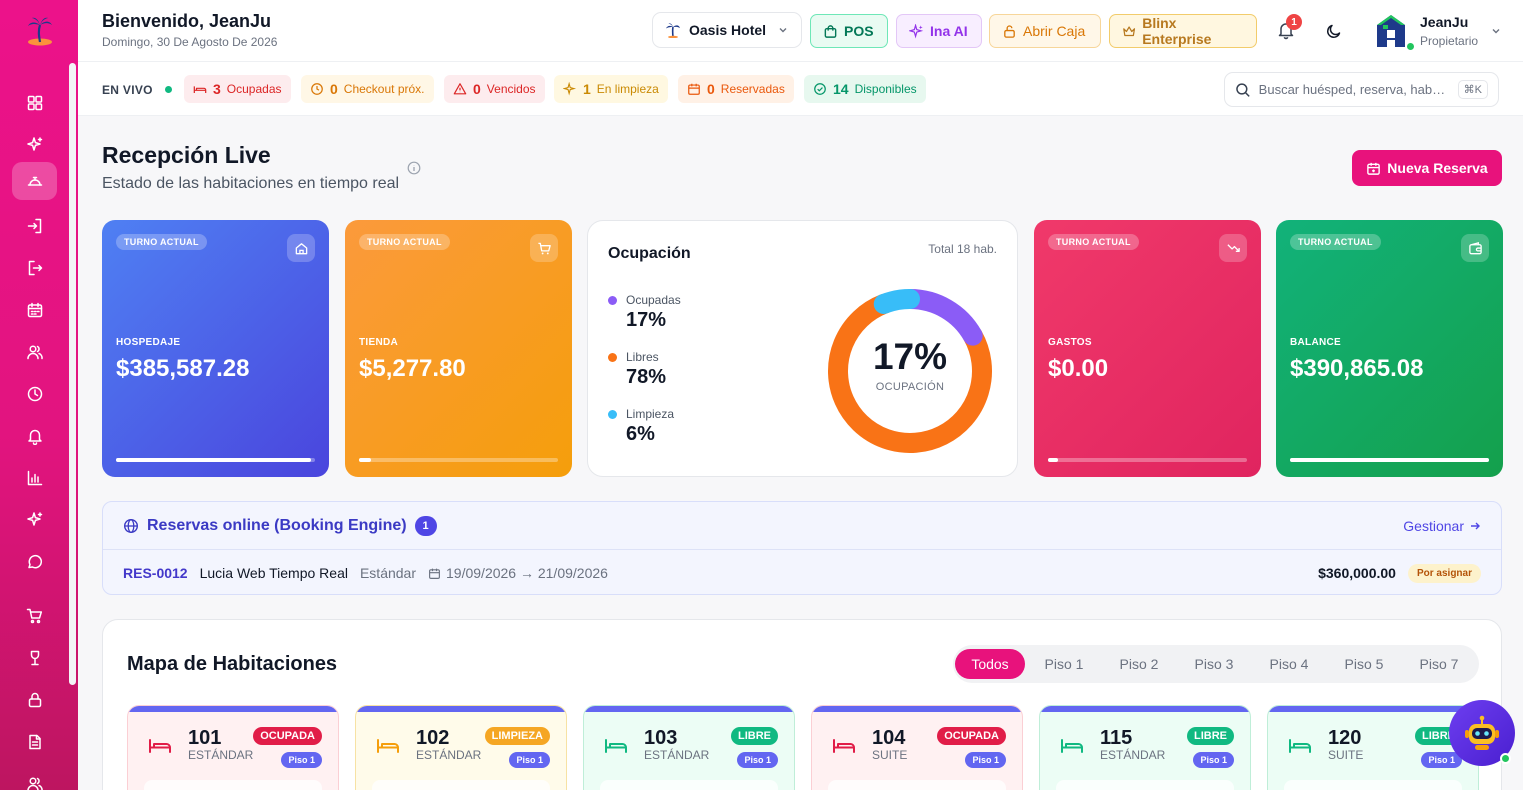  Describe the element at coordinates (689, 747) in the screenshot. I see `room-card: 103 ESTÁNDAR LIBRE Piso 1` at that location.